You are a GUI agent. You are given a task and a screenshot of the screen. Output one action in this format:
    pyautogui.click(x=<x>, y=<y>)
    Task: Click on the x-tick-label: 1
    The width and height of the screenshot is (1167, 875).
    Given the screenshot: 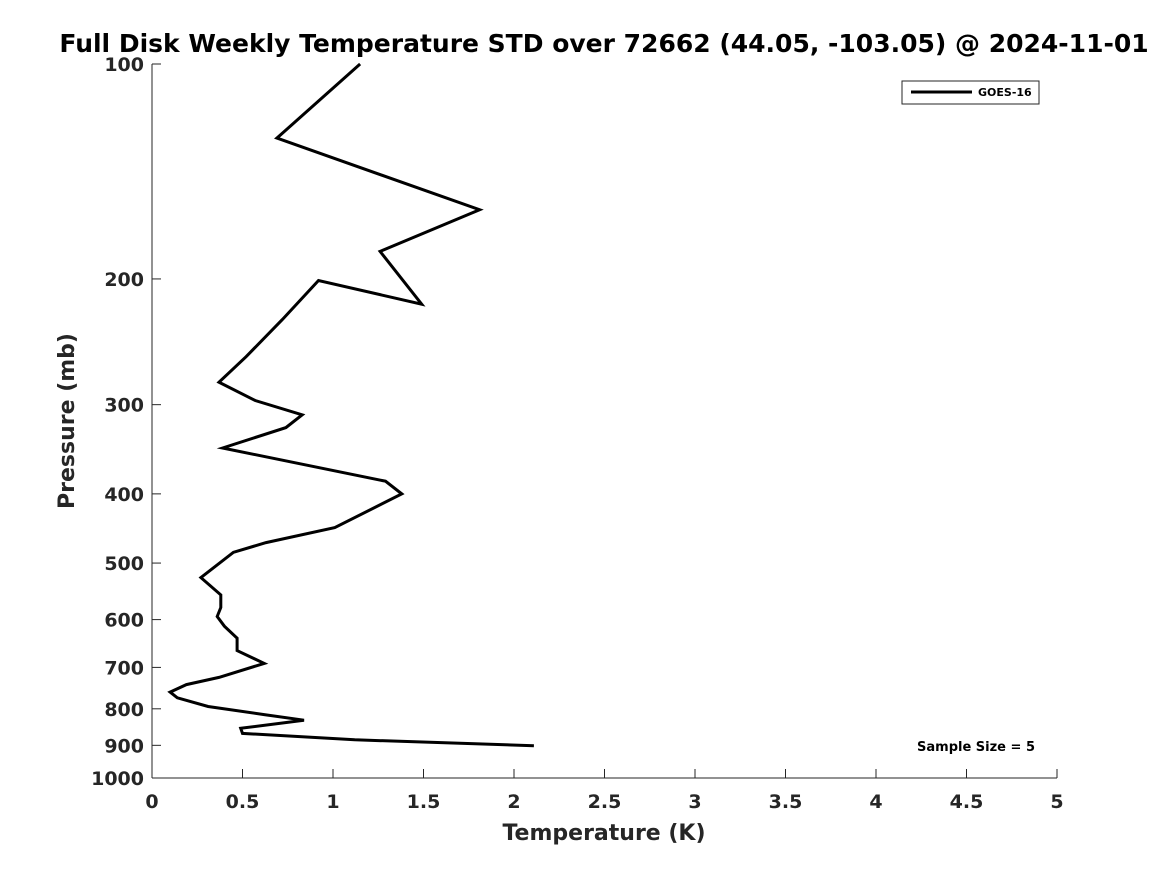 What is the action you would take?
    pyautogui.click(x=332, y=802)
    